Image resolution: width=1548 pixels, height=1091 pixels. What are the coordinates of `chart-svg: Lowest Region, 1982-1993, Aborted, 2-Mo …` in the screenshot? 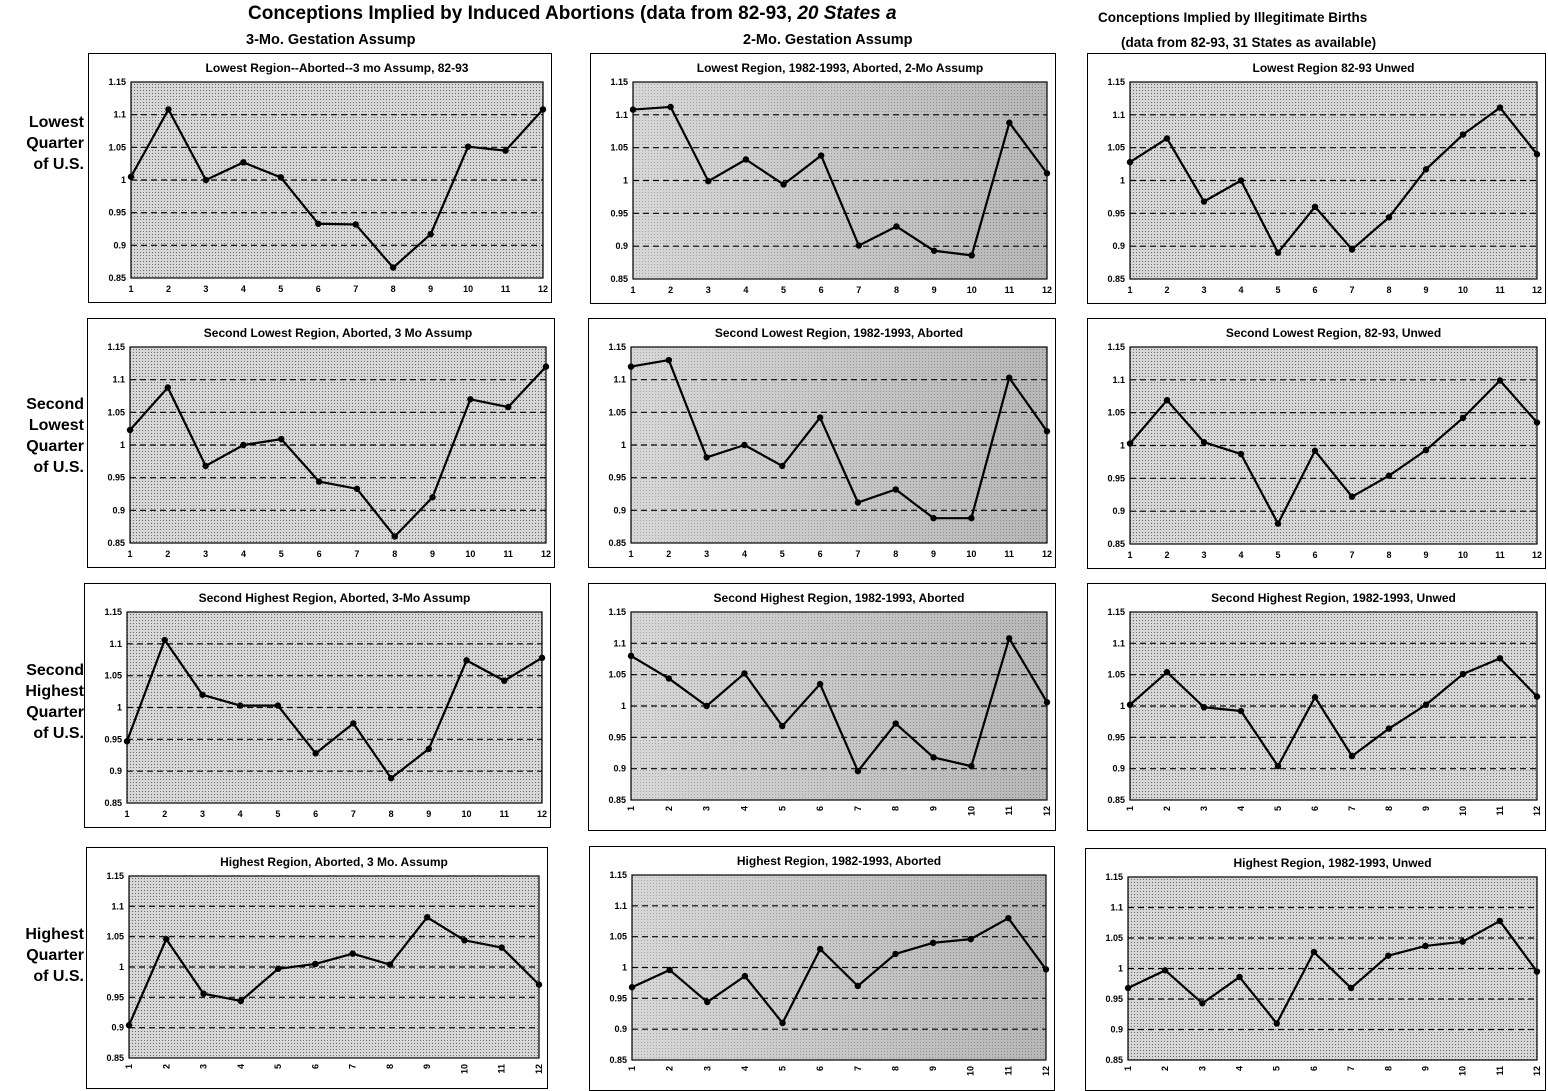 It's located at (831, 178).